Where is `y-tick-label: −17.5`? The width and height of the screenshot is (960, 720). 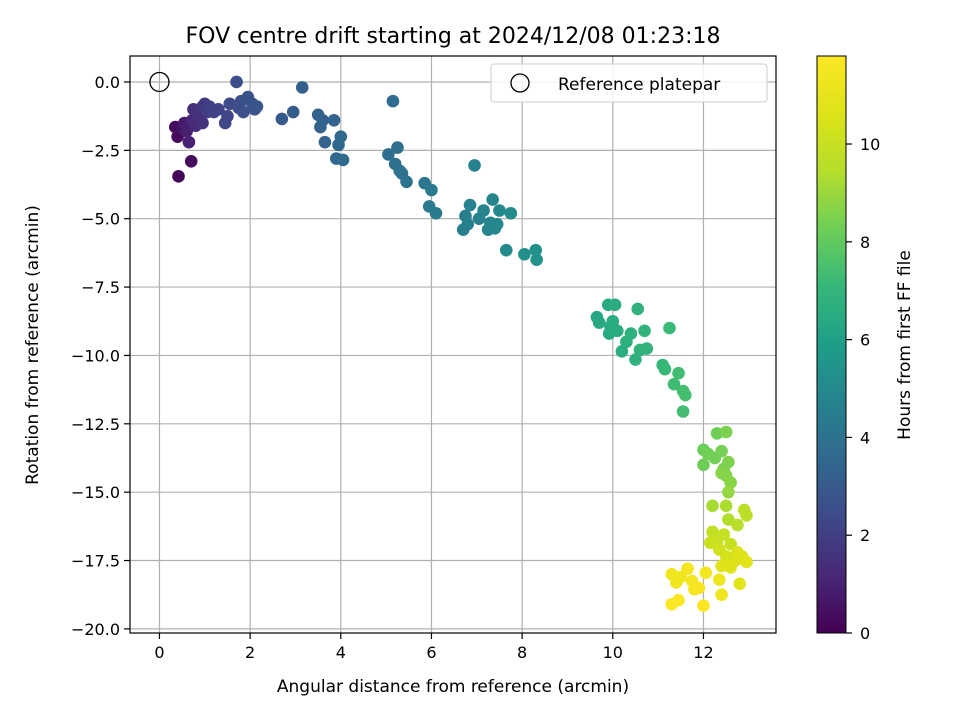 y-tick-label: −17.5 is located at coordinates (95, 561).